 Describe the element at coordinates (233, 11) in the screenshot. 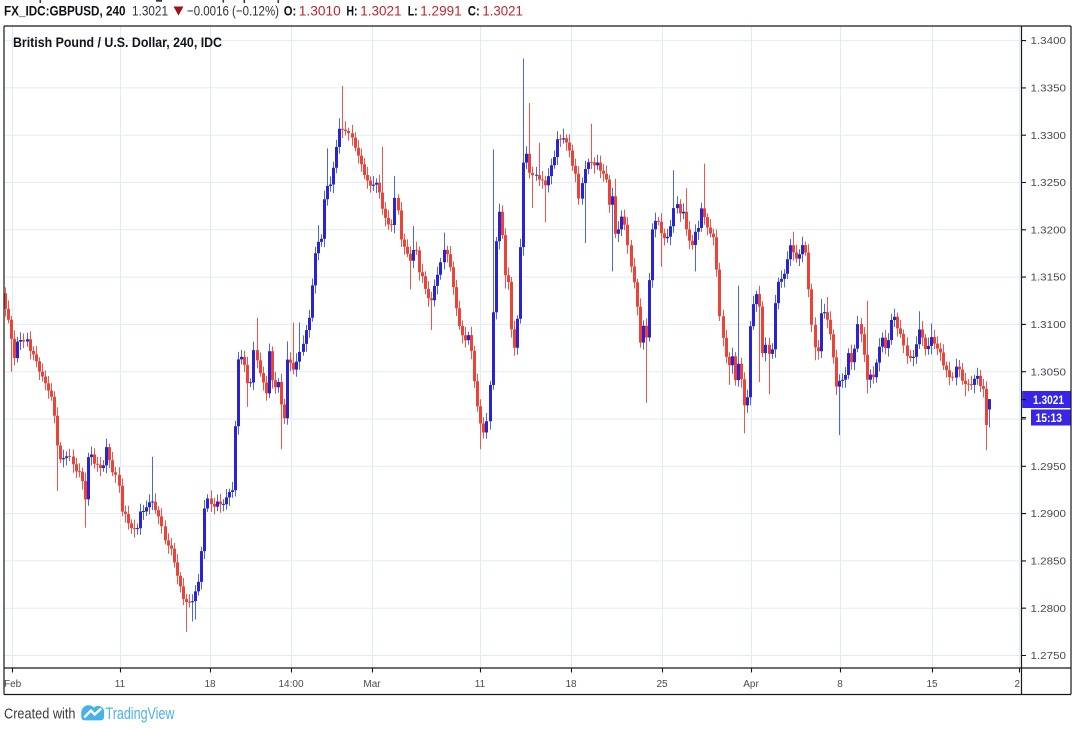

I see `svg-text: −0.0016 (−0.12%)` at that location.